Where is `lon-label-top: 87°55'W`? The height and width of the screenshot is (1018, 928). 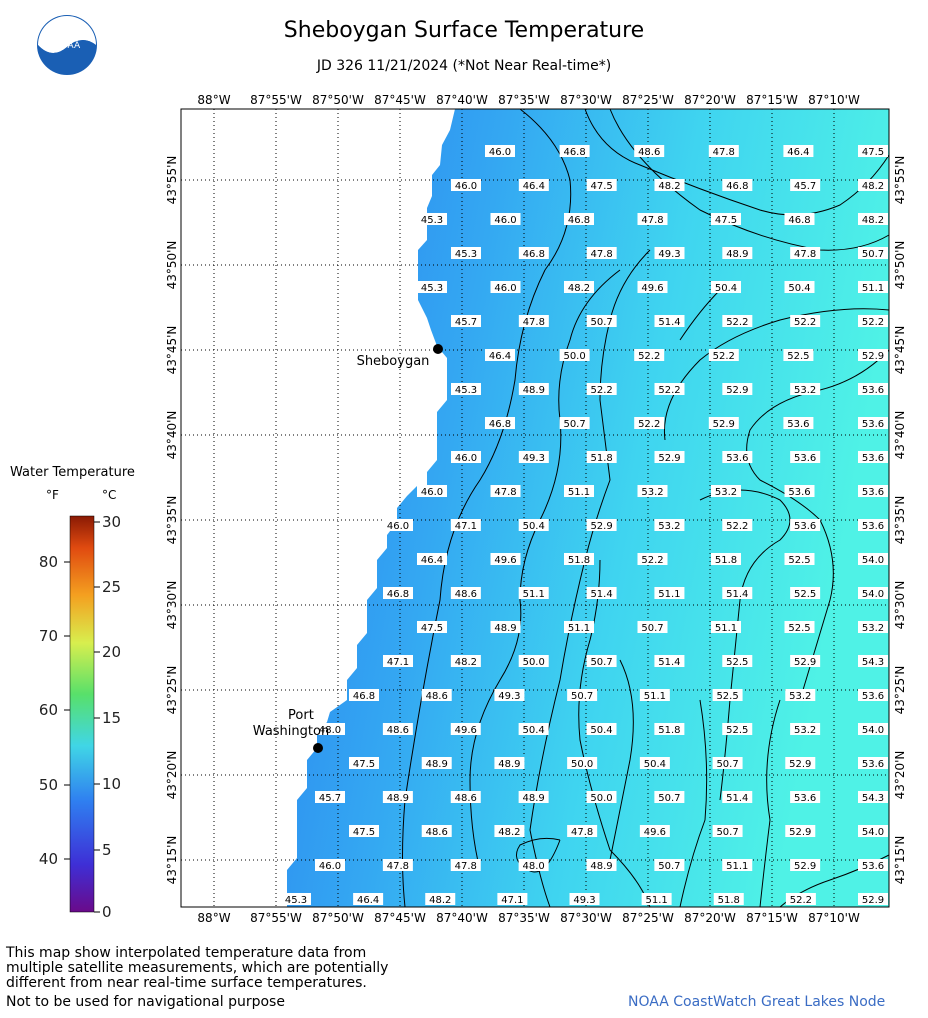
lon-label-top: 87°55'W is located at coordinates (276, 100).